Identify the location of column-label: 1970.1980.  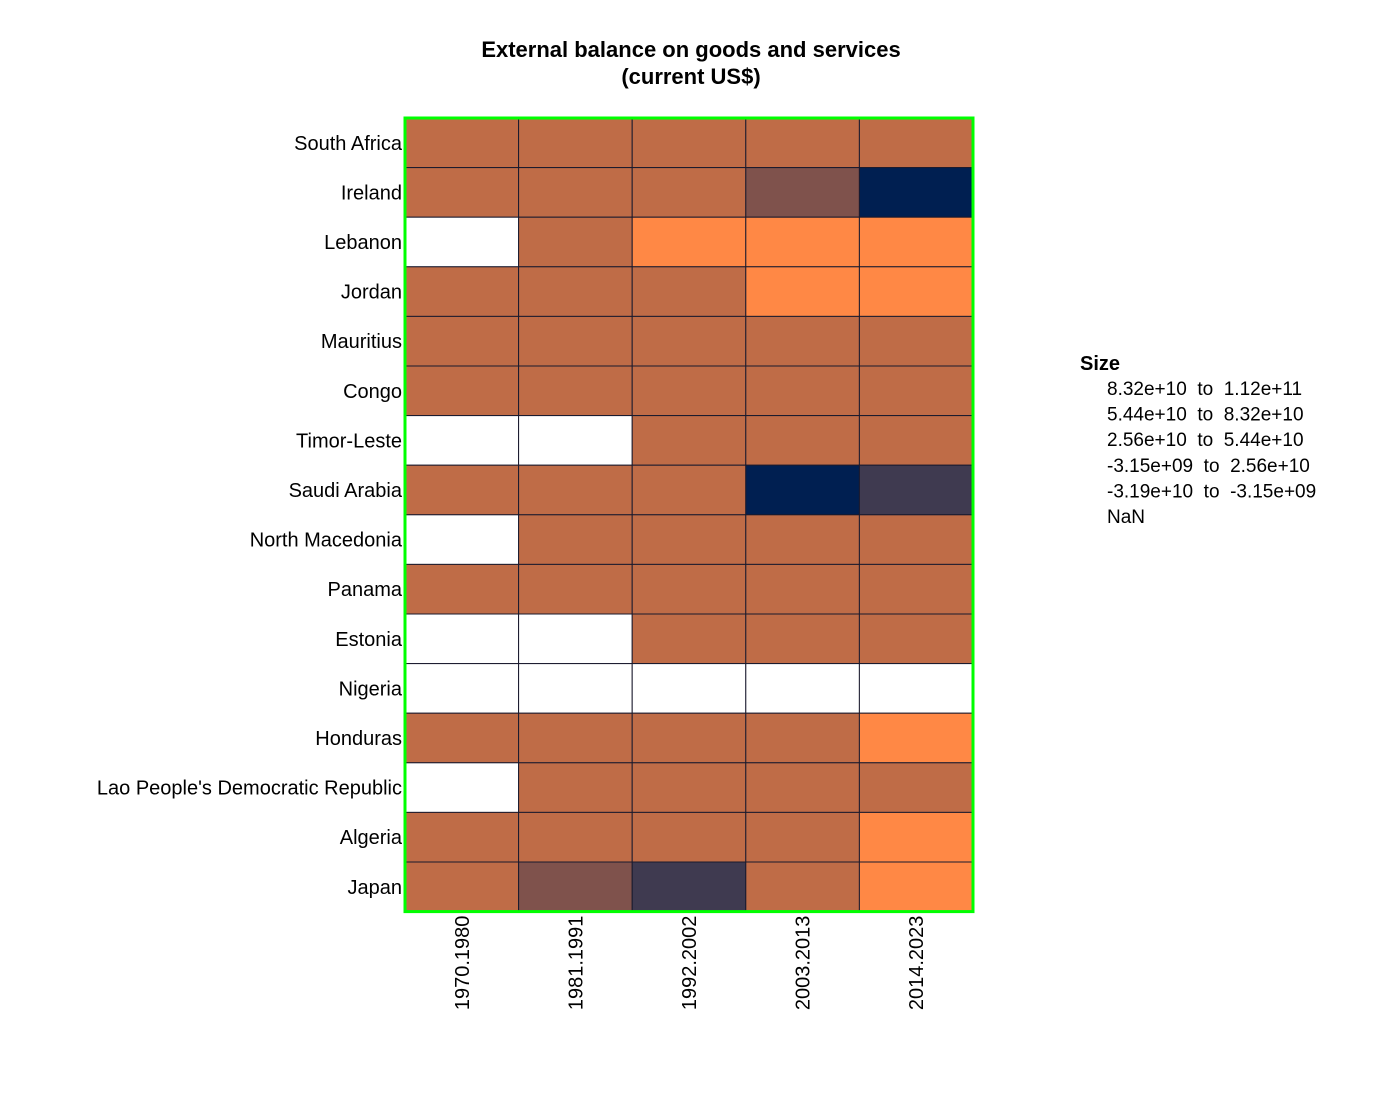
(463, 963).